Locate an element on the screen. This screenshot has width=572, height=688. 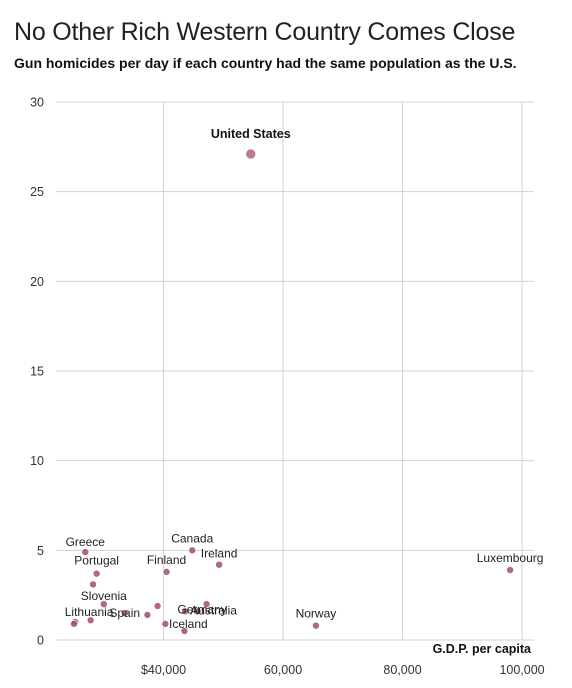
point-label-finland: Finland is located at coordinates (166, 560).